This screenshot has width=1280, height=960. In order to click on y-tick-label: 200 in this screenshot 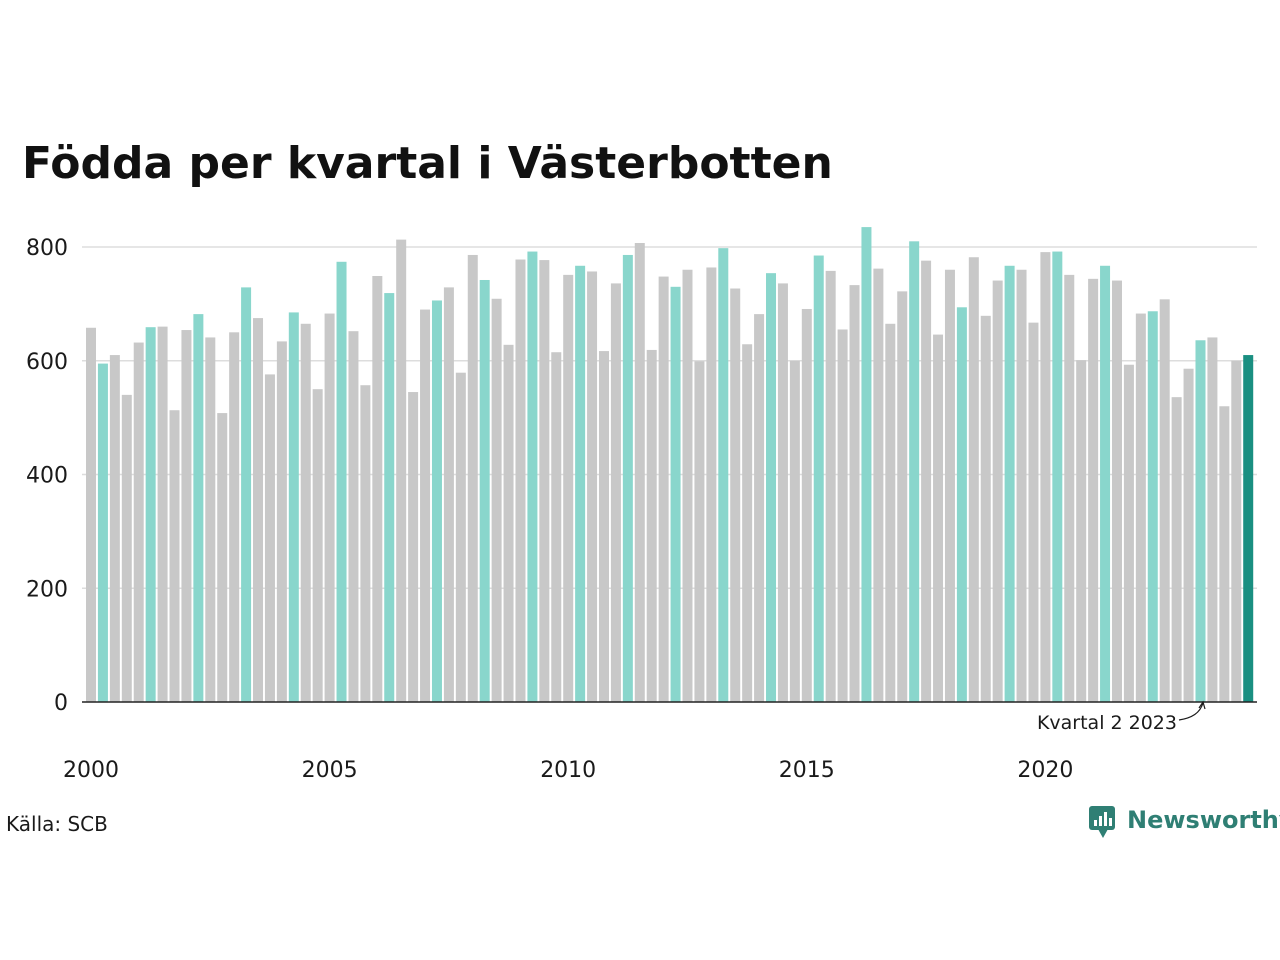, I will do `click(47, 589)`.